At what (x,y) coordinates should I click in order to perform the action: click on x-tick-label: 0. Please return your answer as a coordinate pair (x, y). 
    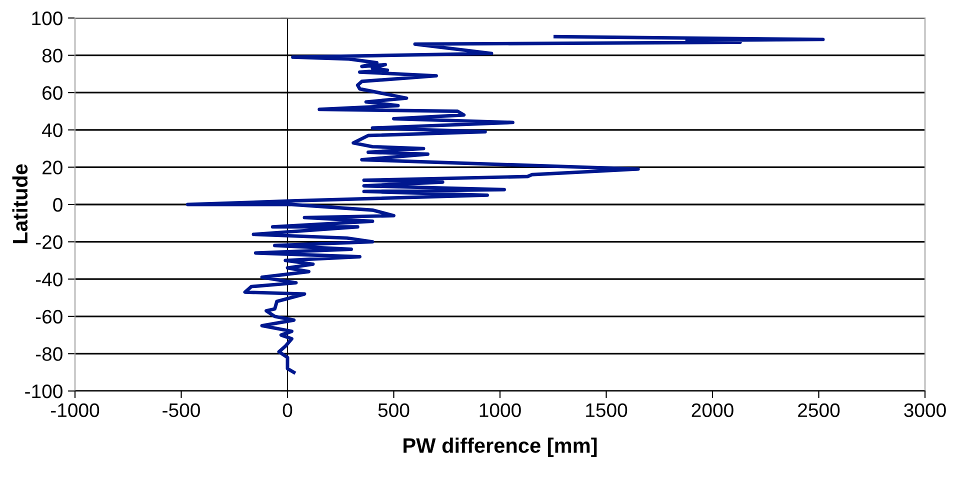
    Looking at the image, I should click on (287, 410).